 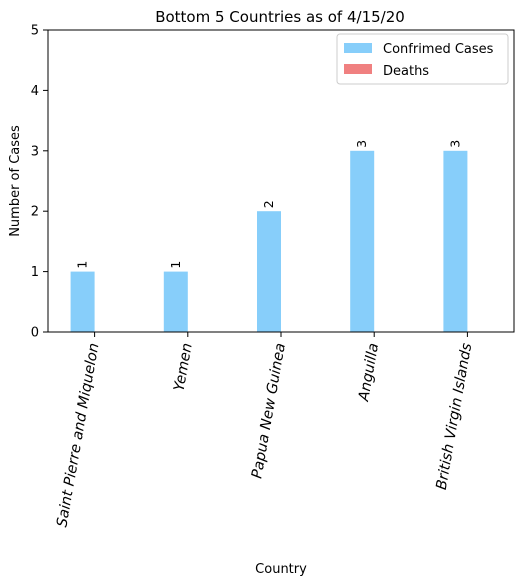 What do you see at coordinates (35, 151) in the screenshot?
I see `y-tick-label: 3` at bounding box center [35, 151].